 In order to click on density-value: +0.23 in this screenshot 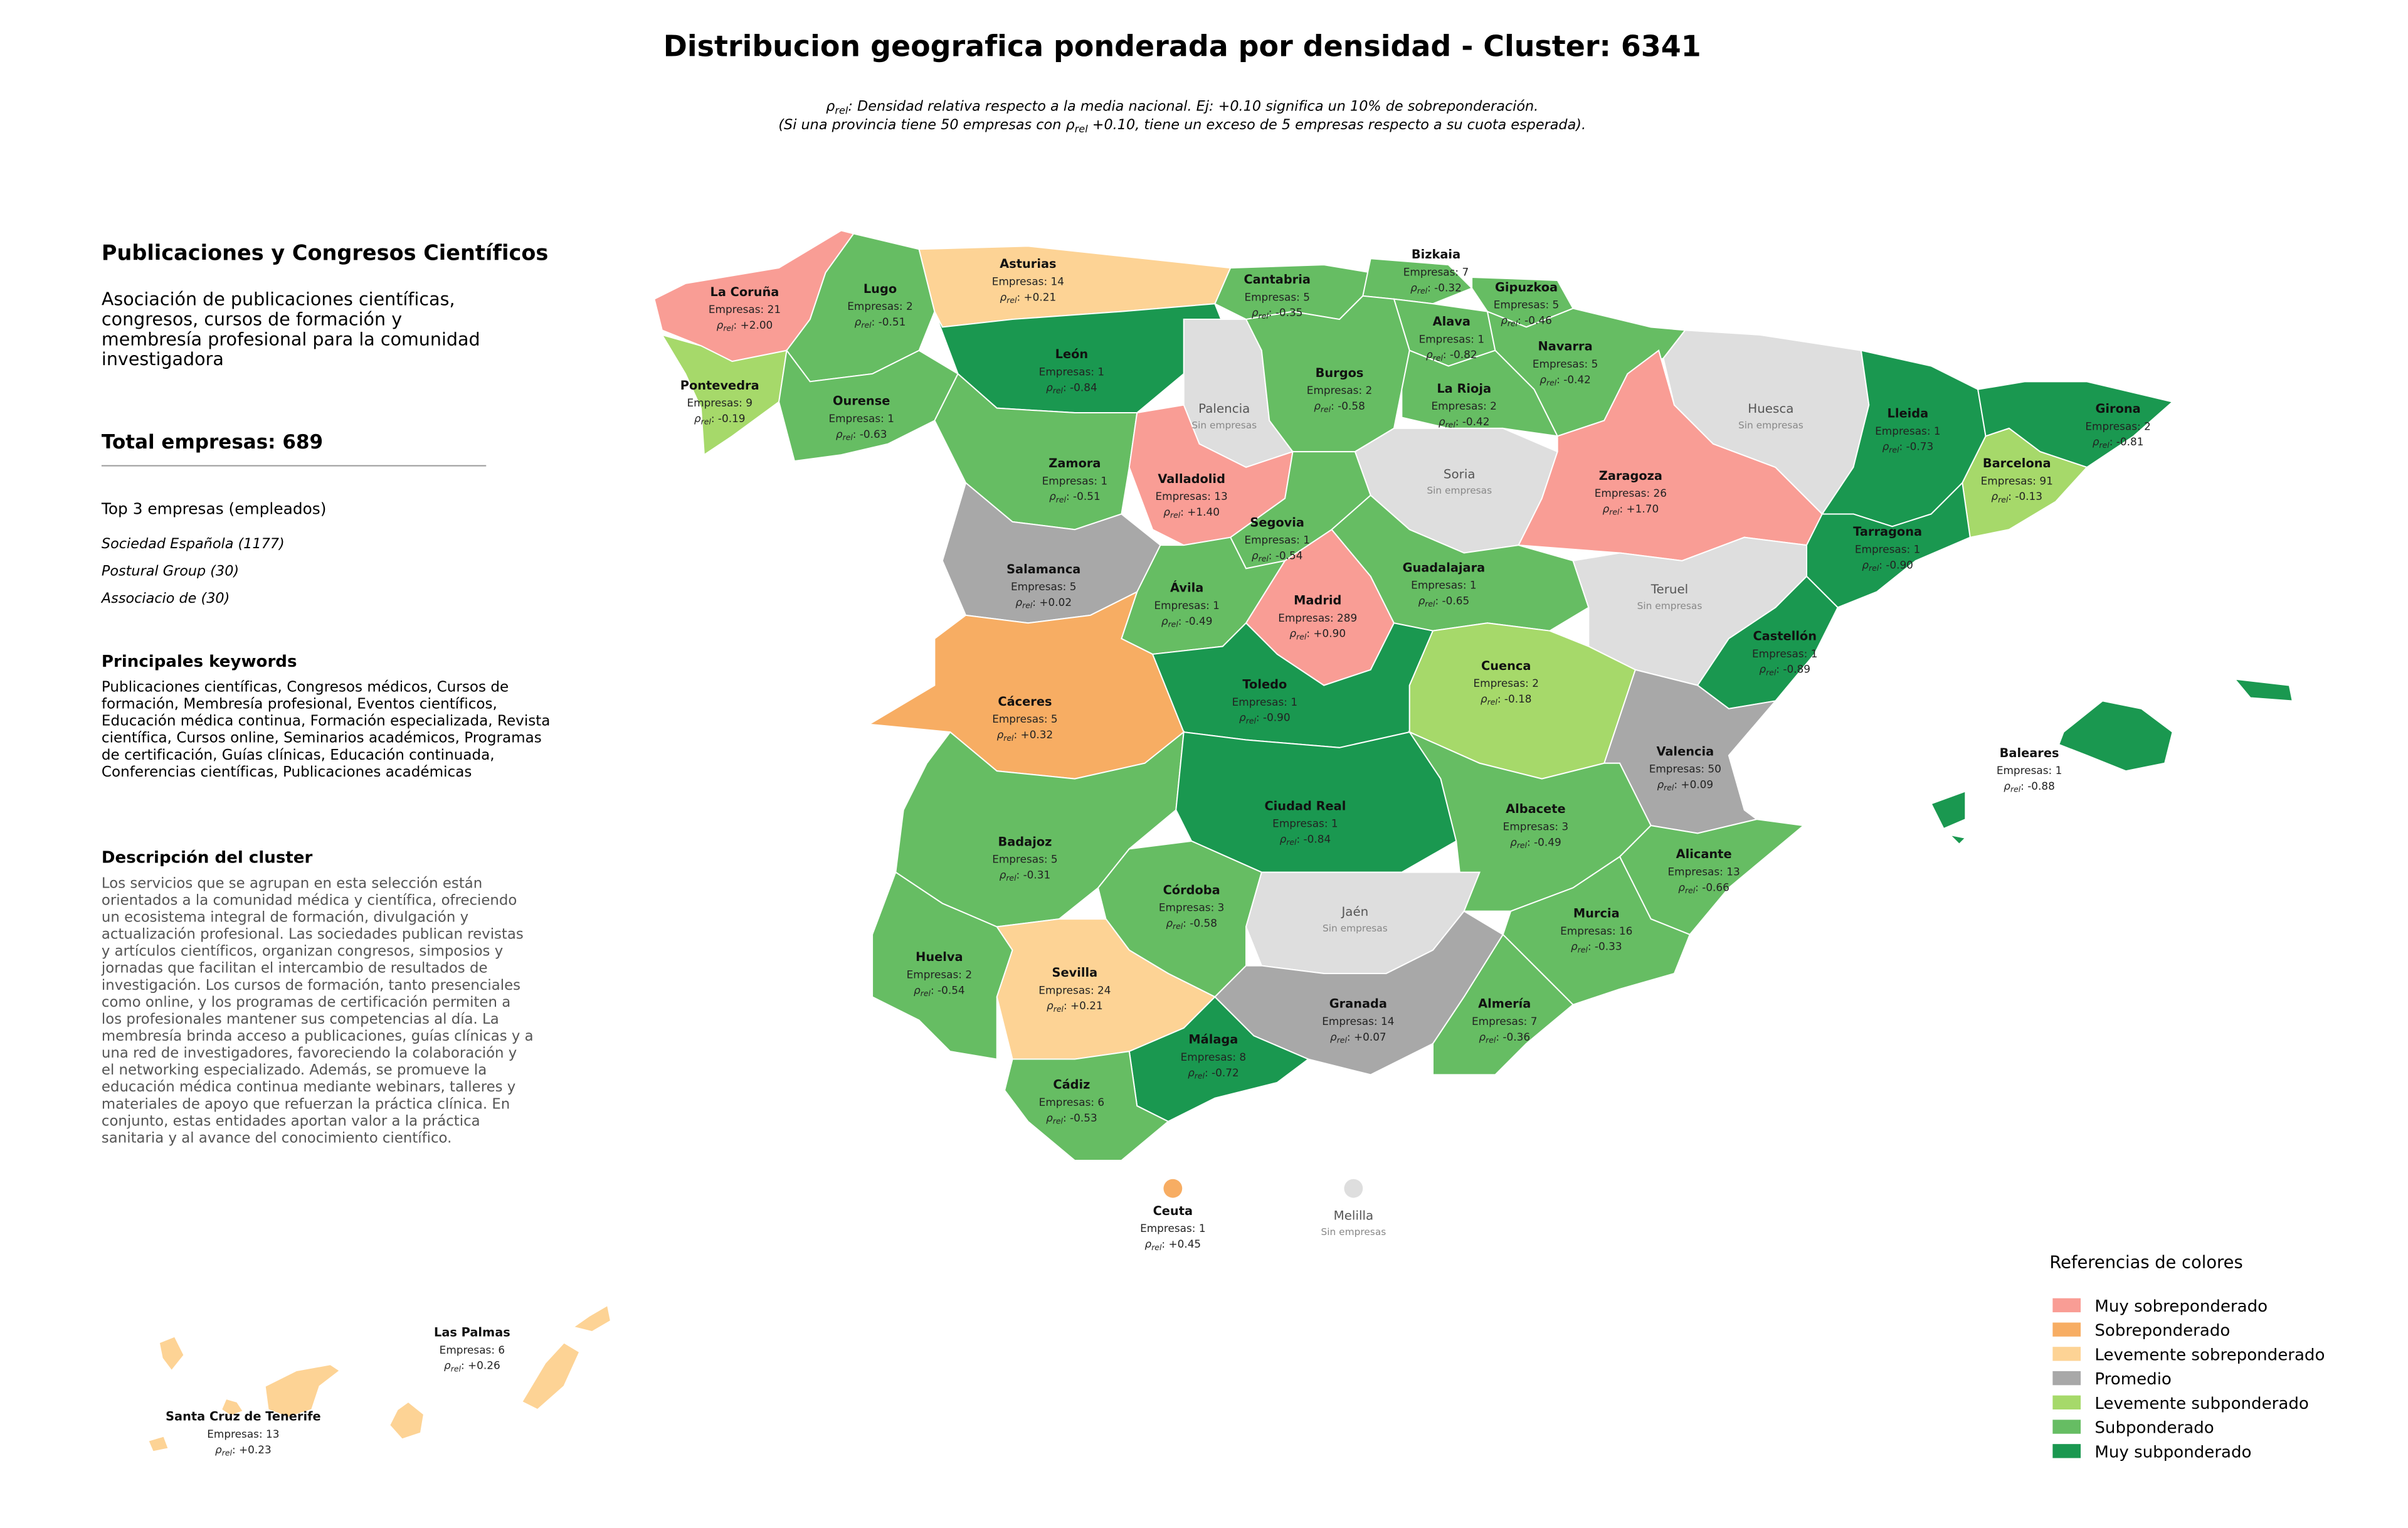, I will do `click(255, 1449)`.